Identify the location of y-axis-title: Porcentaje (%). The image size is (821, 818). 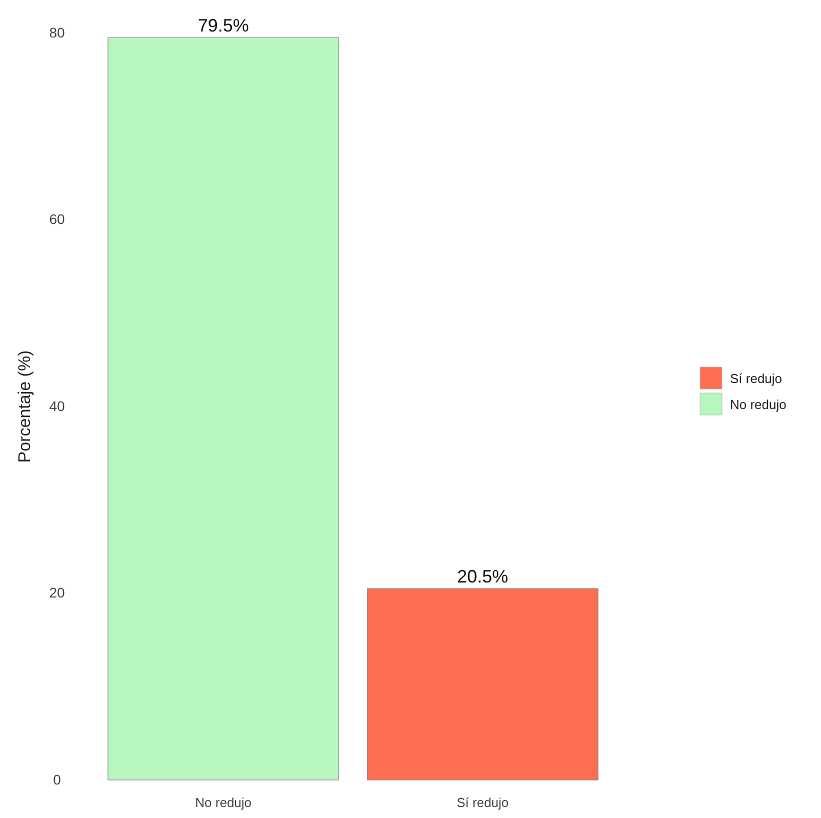
(24, 406).